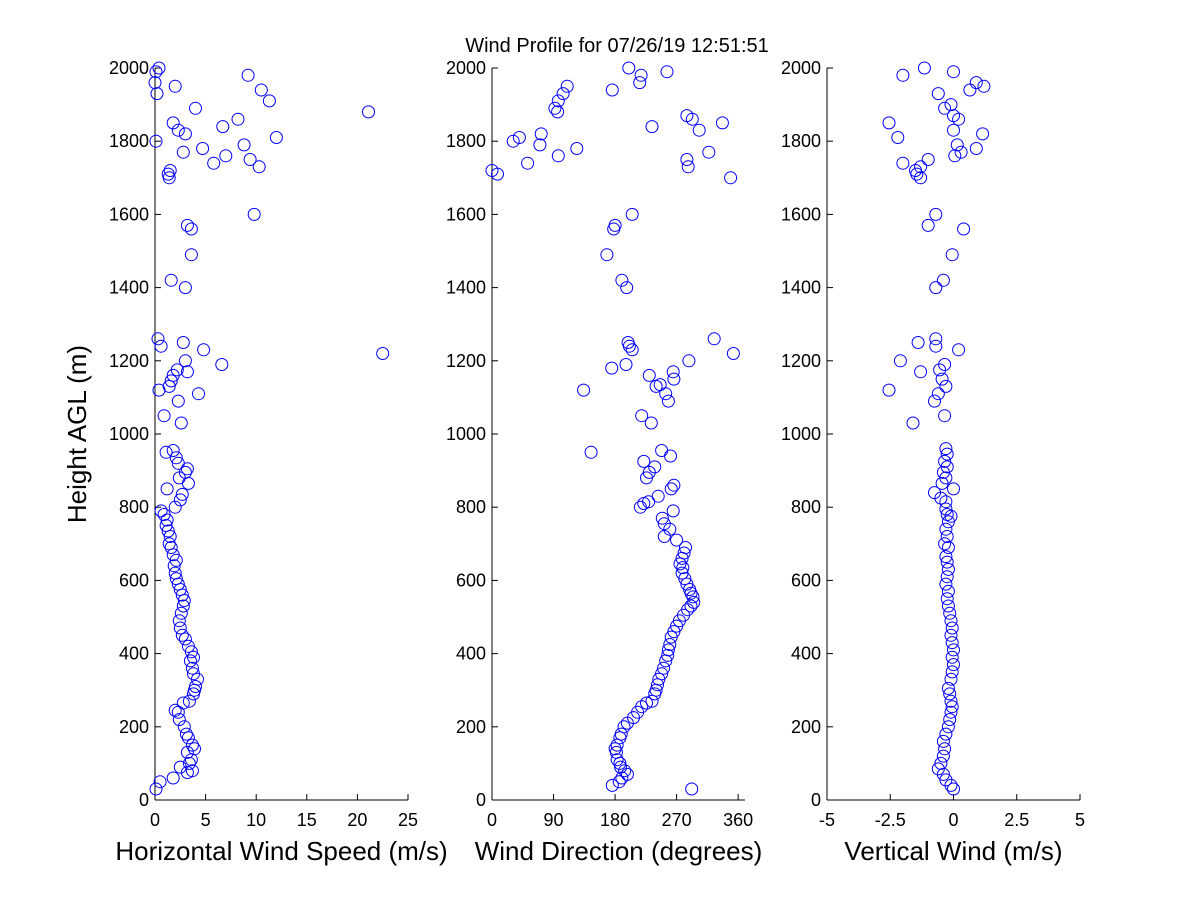 The image size is (1200, 900). Describe the element at coordinates (307, 820) in the screenshot. I see `x-tick-label: 15` at that location.